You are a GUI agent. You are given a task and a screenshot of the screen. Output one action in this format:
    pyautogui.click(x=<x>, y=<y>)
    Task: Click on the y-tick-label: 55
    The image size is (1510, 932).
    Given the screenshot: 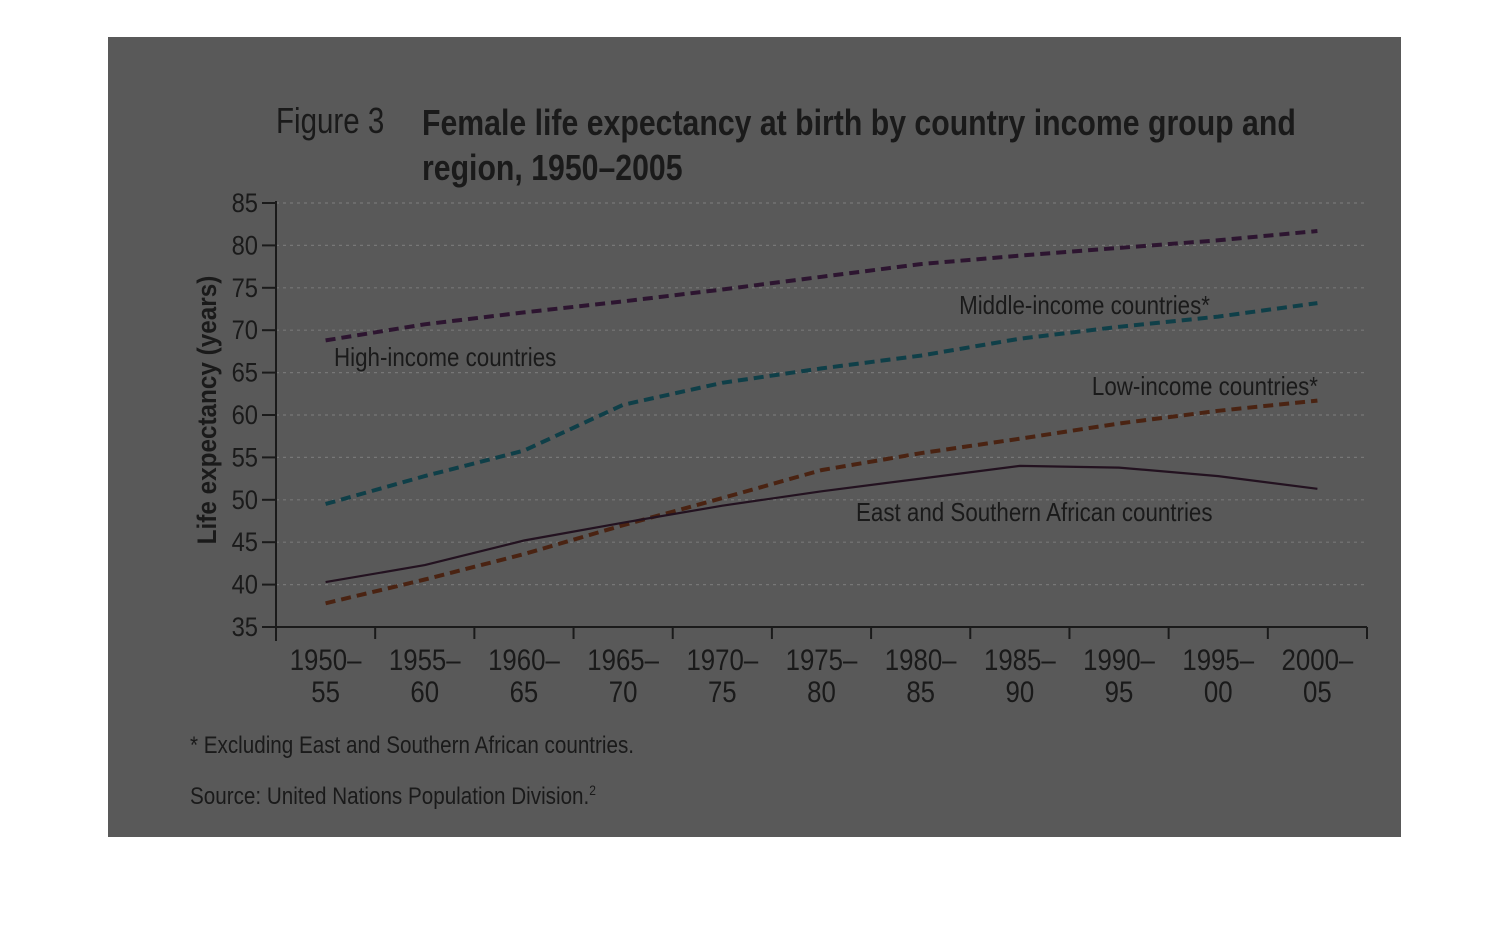 What is the action you would take?
    pyautogui.click(x=245, y=458)
    